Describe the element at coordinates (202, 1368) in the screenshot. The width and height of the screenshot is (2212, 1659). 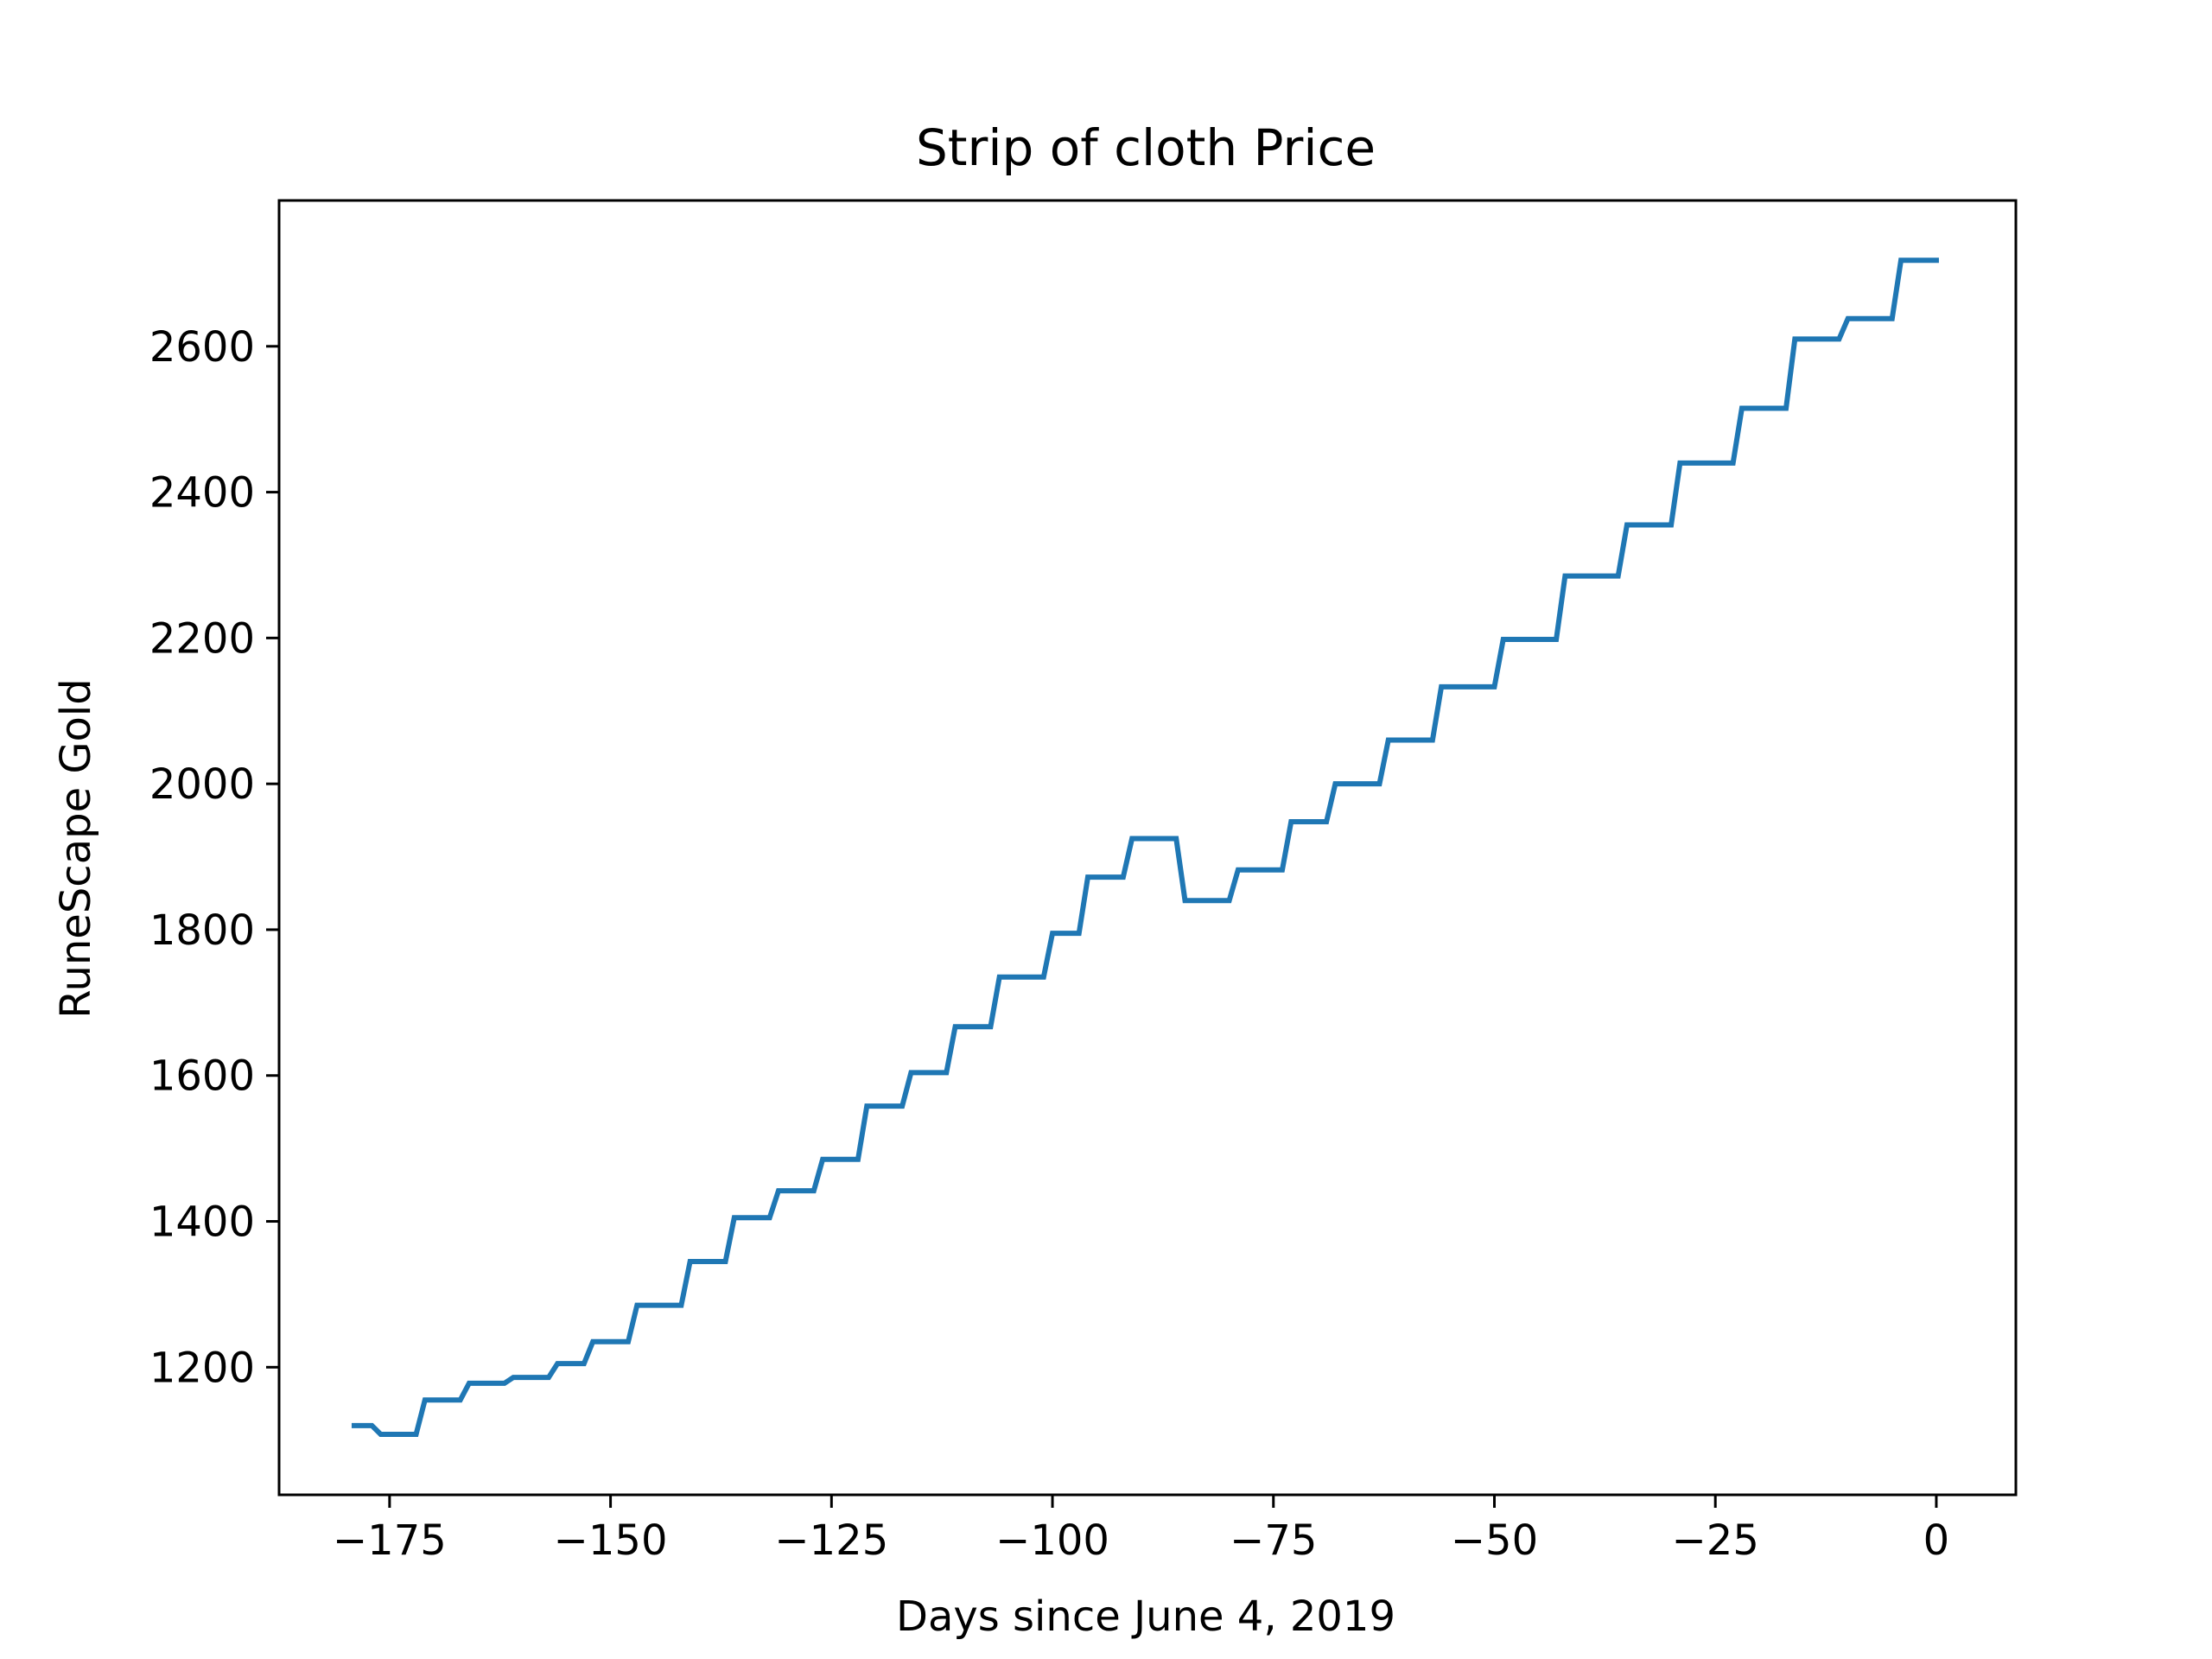
I see `y-tick-label: 1200` at that location.